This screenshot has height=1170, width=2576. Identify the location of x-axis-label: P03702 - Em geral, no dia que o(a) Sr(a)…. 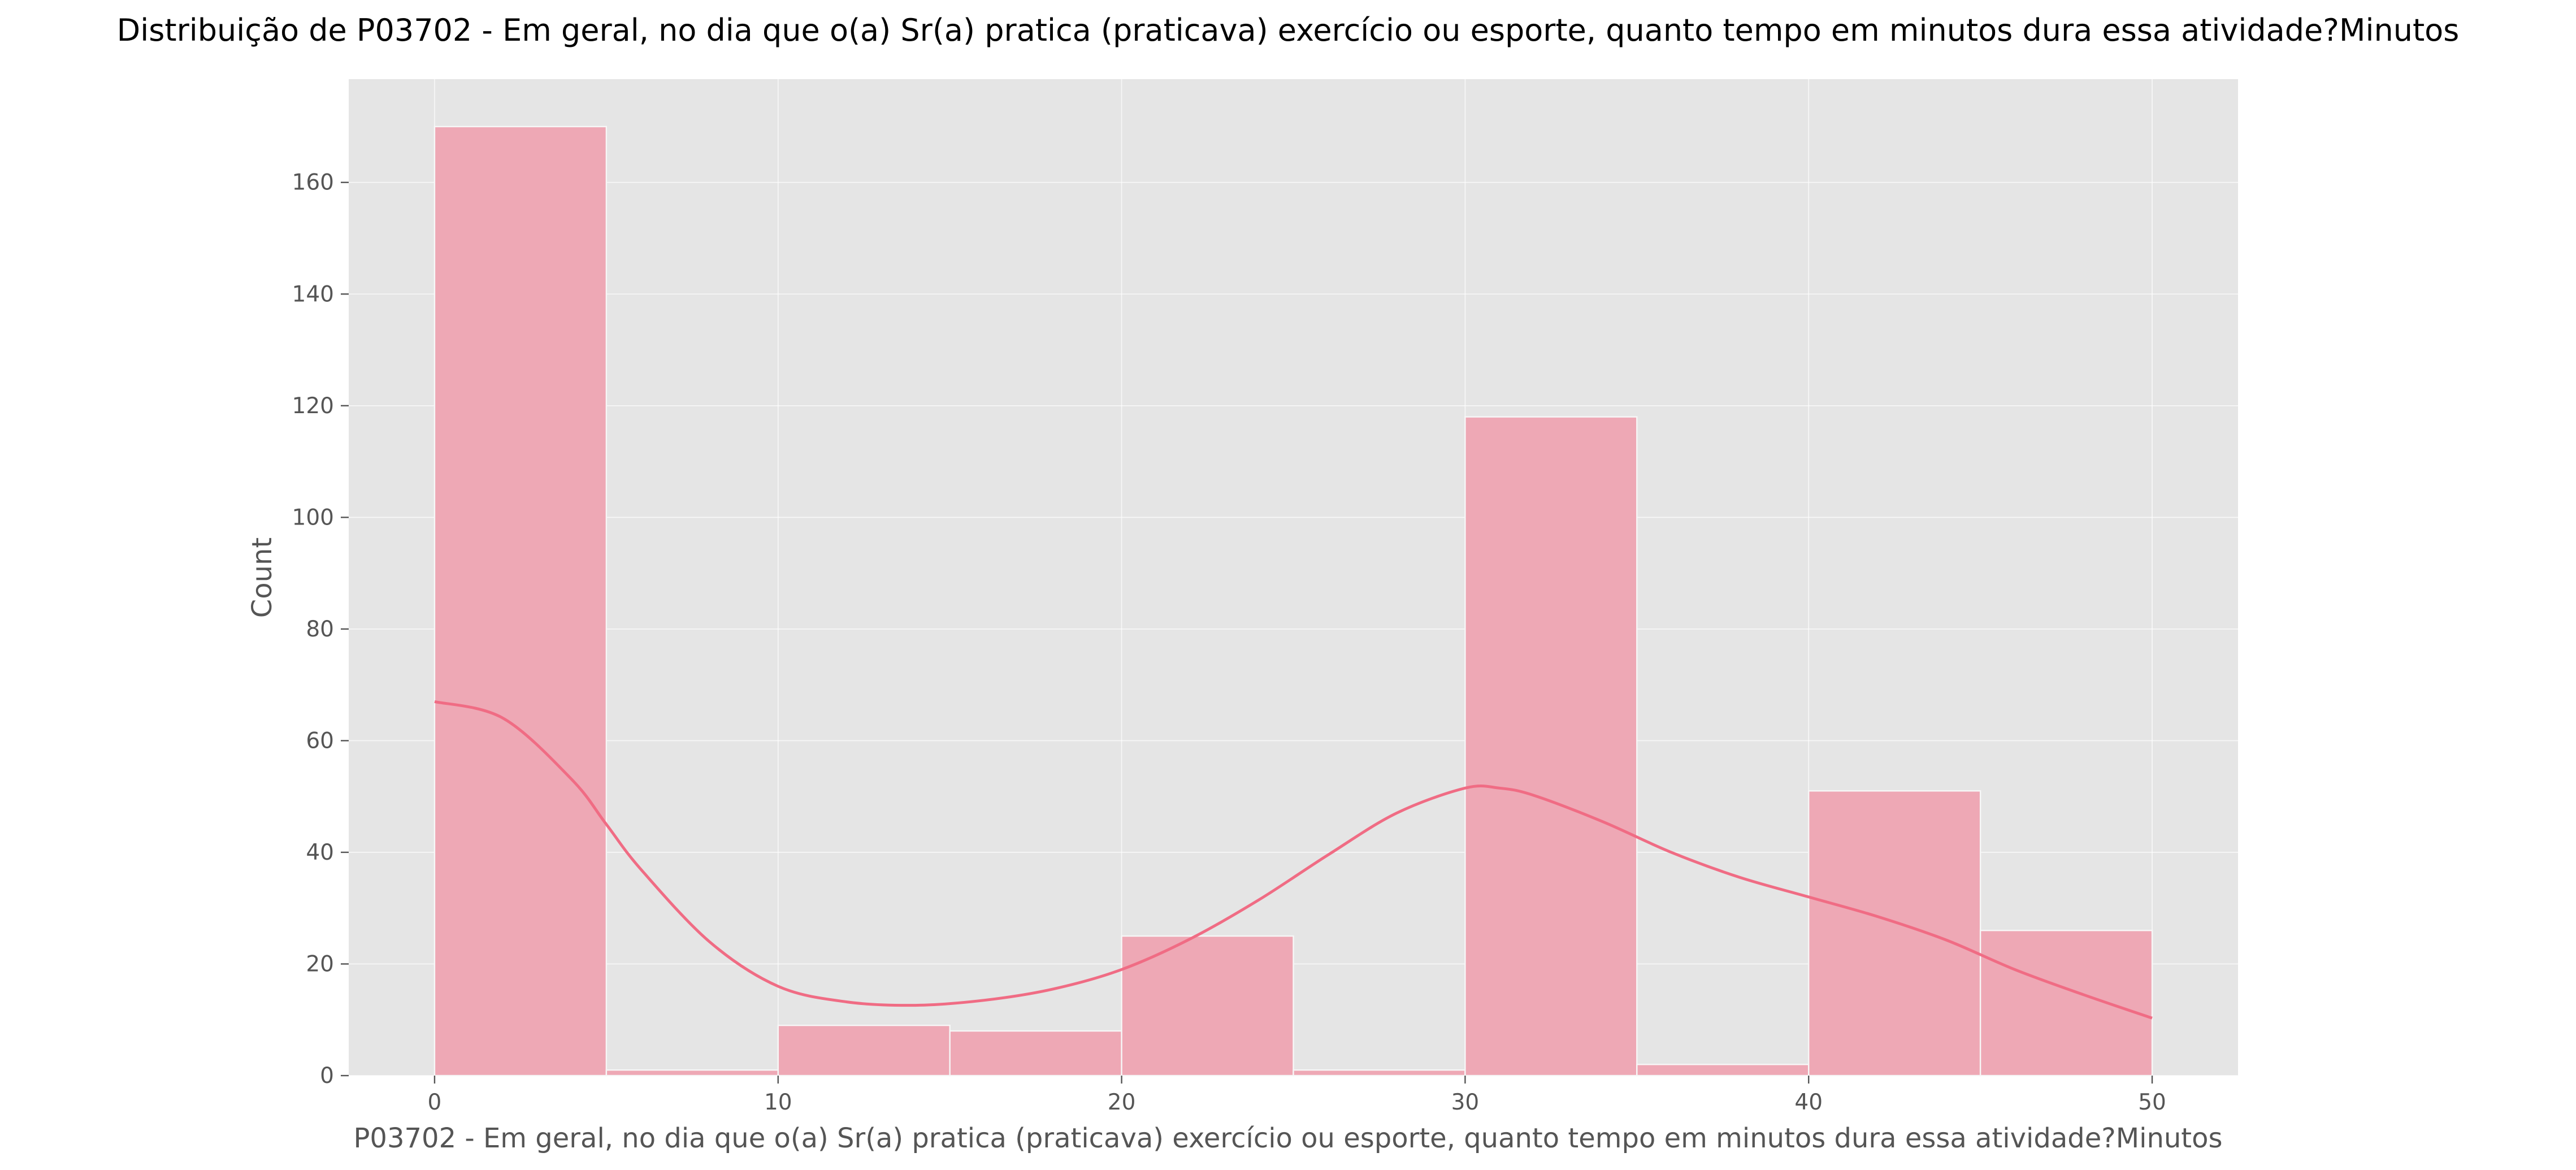
(1287, 1138).